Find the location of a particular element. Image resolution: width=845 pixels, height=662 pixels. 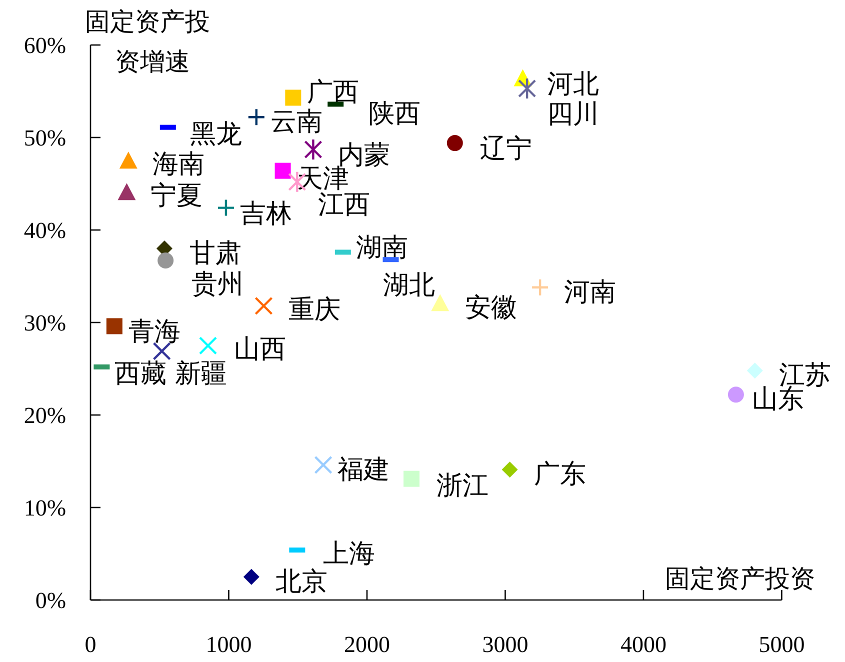

series-label: 浙江 is located at coordinates (462, 485).